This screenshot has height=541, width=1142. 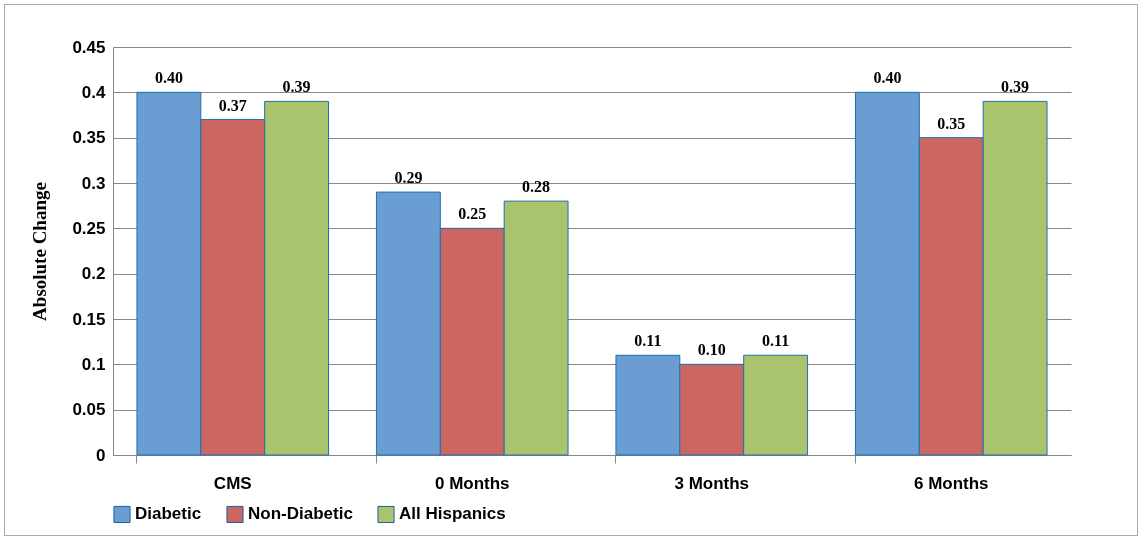 What do you see at coordinates (89, 228) in the screenshot?
I see `y-tick-label: 0.25` at bounding box center [89, 228].